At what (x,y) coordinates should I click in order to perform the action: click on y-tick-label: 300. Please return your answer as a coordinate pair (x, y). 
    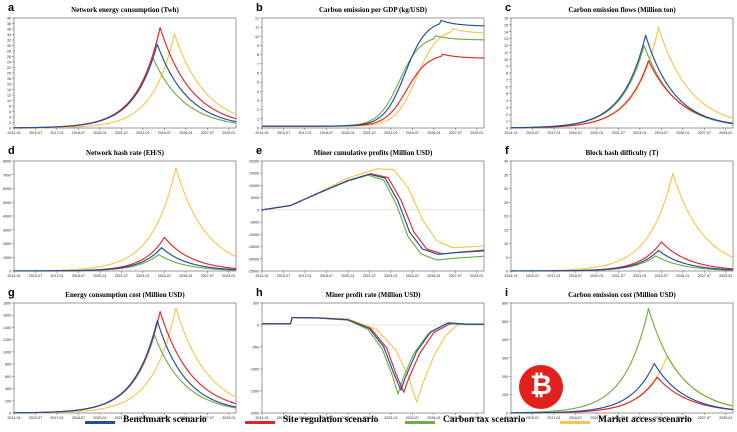
    Looking at the image, I should click on (505, 359).